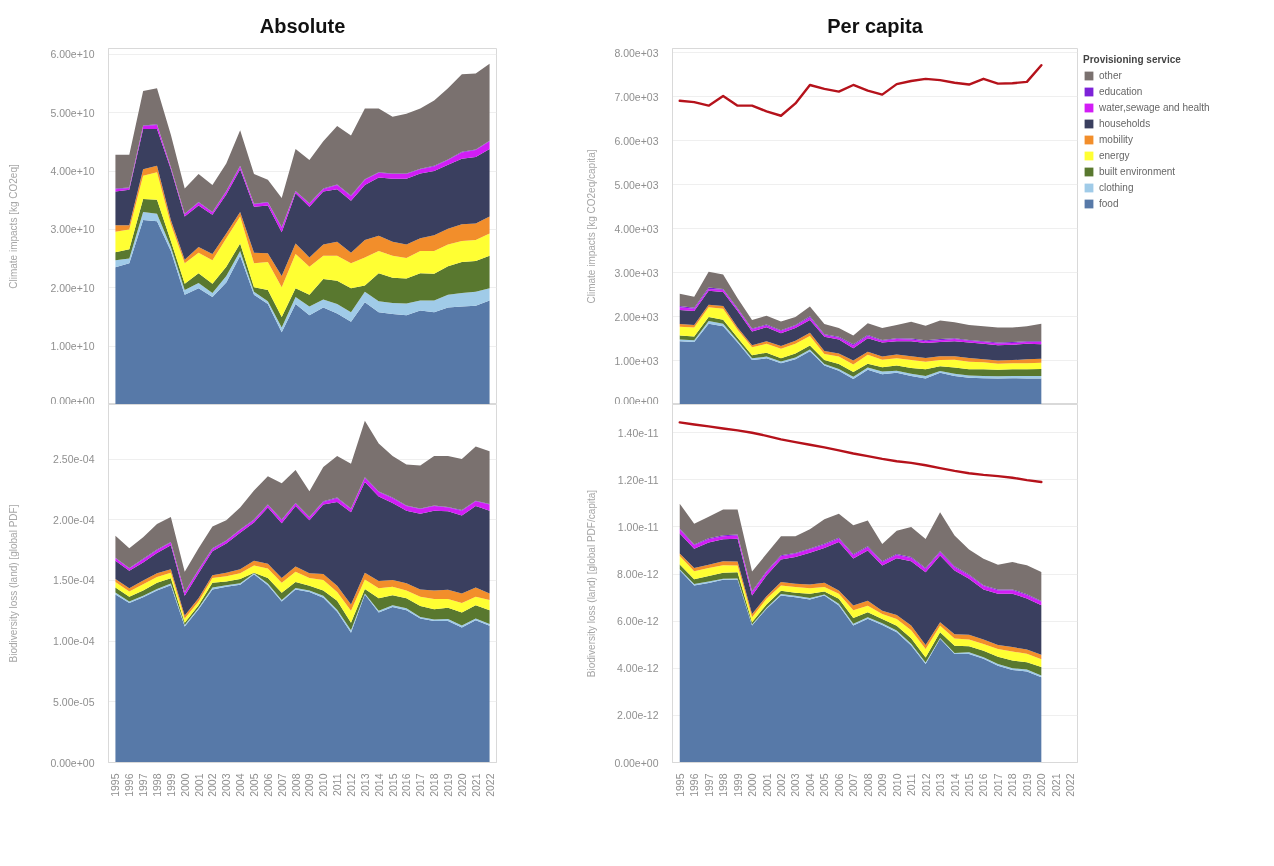 This screenshot has width=1274, height=866. I want to click on y-tick-label: 1.50e-04, so click(74, 580).